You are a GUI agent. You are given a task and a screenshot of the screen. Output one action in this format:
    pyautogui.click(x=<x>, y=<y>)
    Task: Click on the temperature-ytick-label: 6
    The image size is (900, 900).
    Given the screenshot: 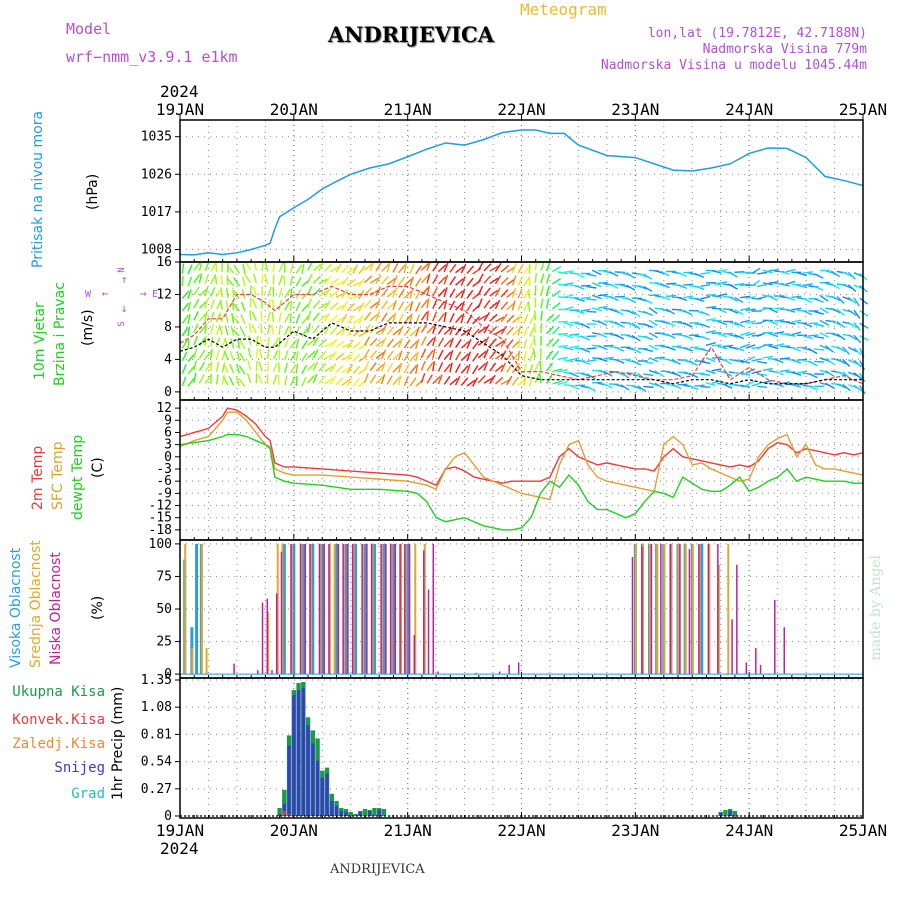 What is the action you would take?
    pyautogui.click(x=168, y=432)
    